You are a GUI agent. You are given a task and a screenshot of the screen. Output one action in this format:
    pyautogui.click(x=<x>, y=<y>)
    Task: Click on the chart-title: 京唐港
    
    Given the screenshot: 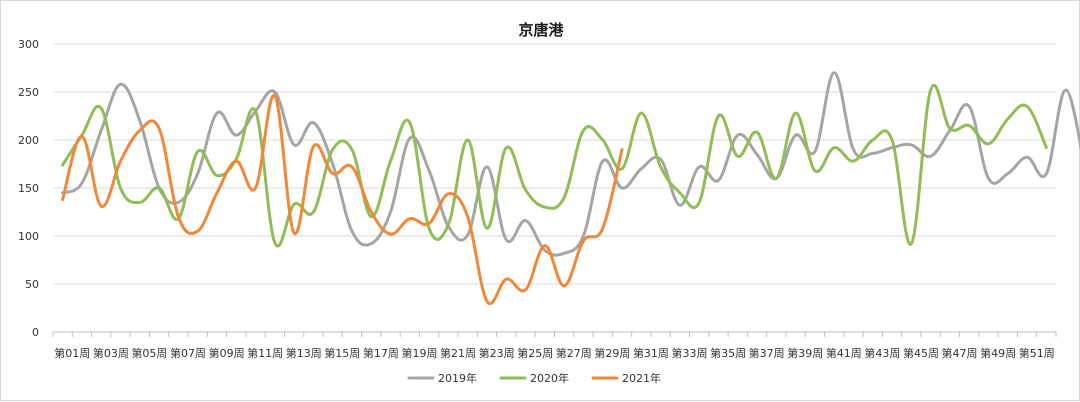 What is the action you would take?
    pyautogui.click(x=541, y=30)
    